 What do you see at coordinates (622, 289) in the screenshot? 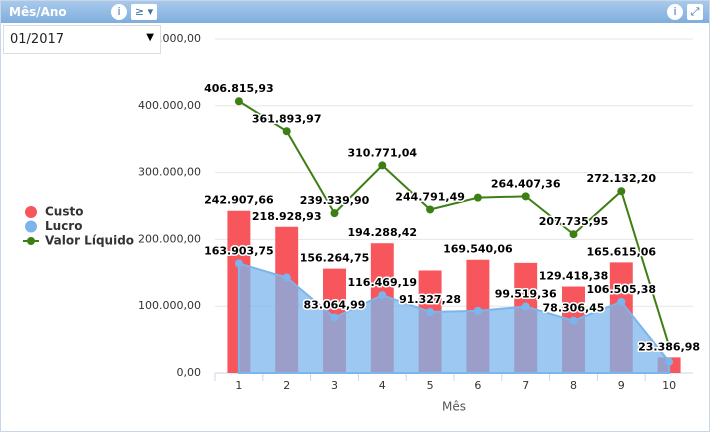
I see `data-label: 106.505,38` at bounding box center [622, 289].